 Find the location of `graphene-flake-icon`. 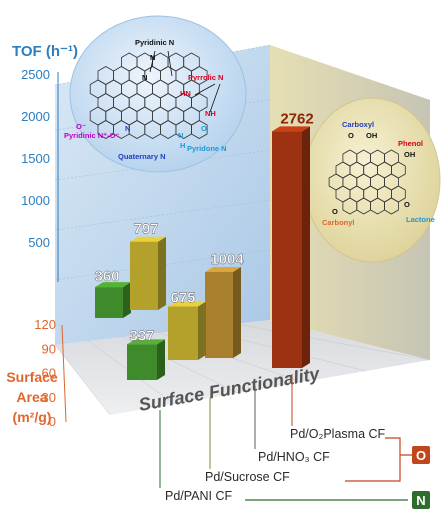

graphene-flake-icon is located at coordinates (367, 182).